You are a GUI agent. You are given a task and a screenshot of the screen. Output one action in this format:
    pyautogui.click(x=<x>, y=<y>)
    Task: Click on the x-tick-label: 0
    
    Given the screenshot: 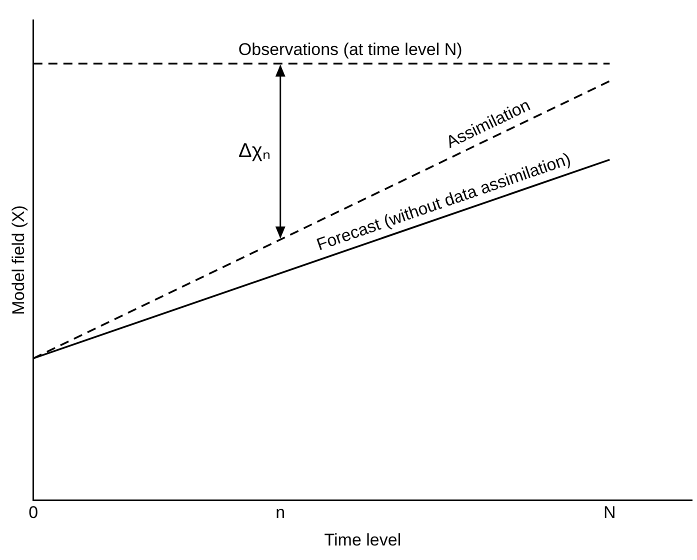 What is the action you would take?
    pyautogui.click(x=33, y=512)
    